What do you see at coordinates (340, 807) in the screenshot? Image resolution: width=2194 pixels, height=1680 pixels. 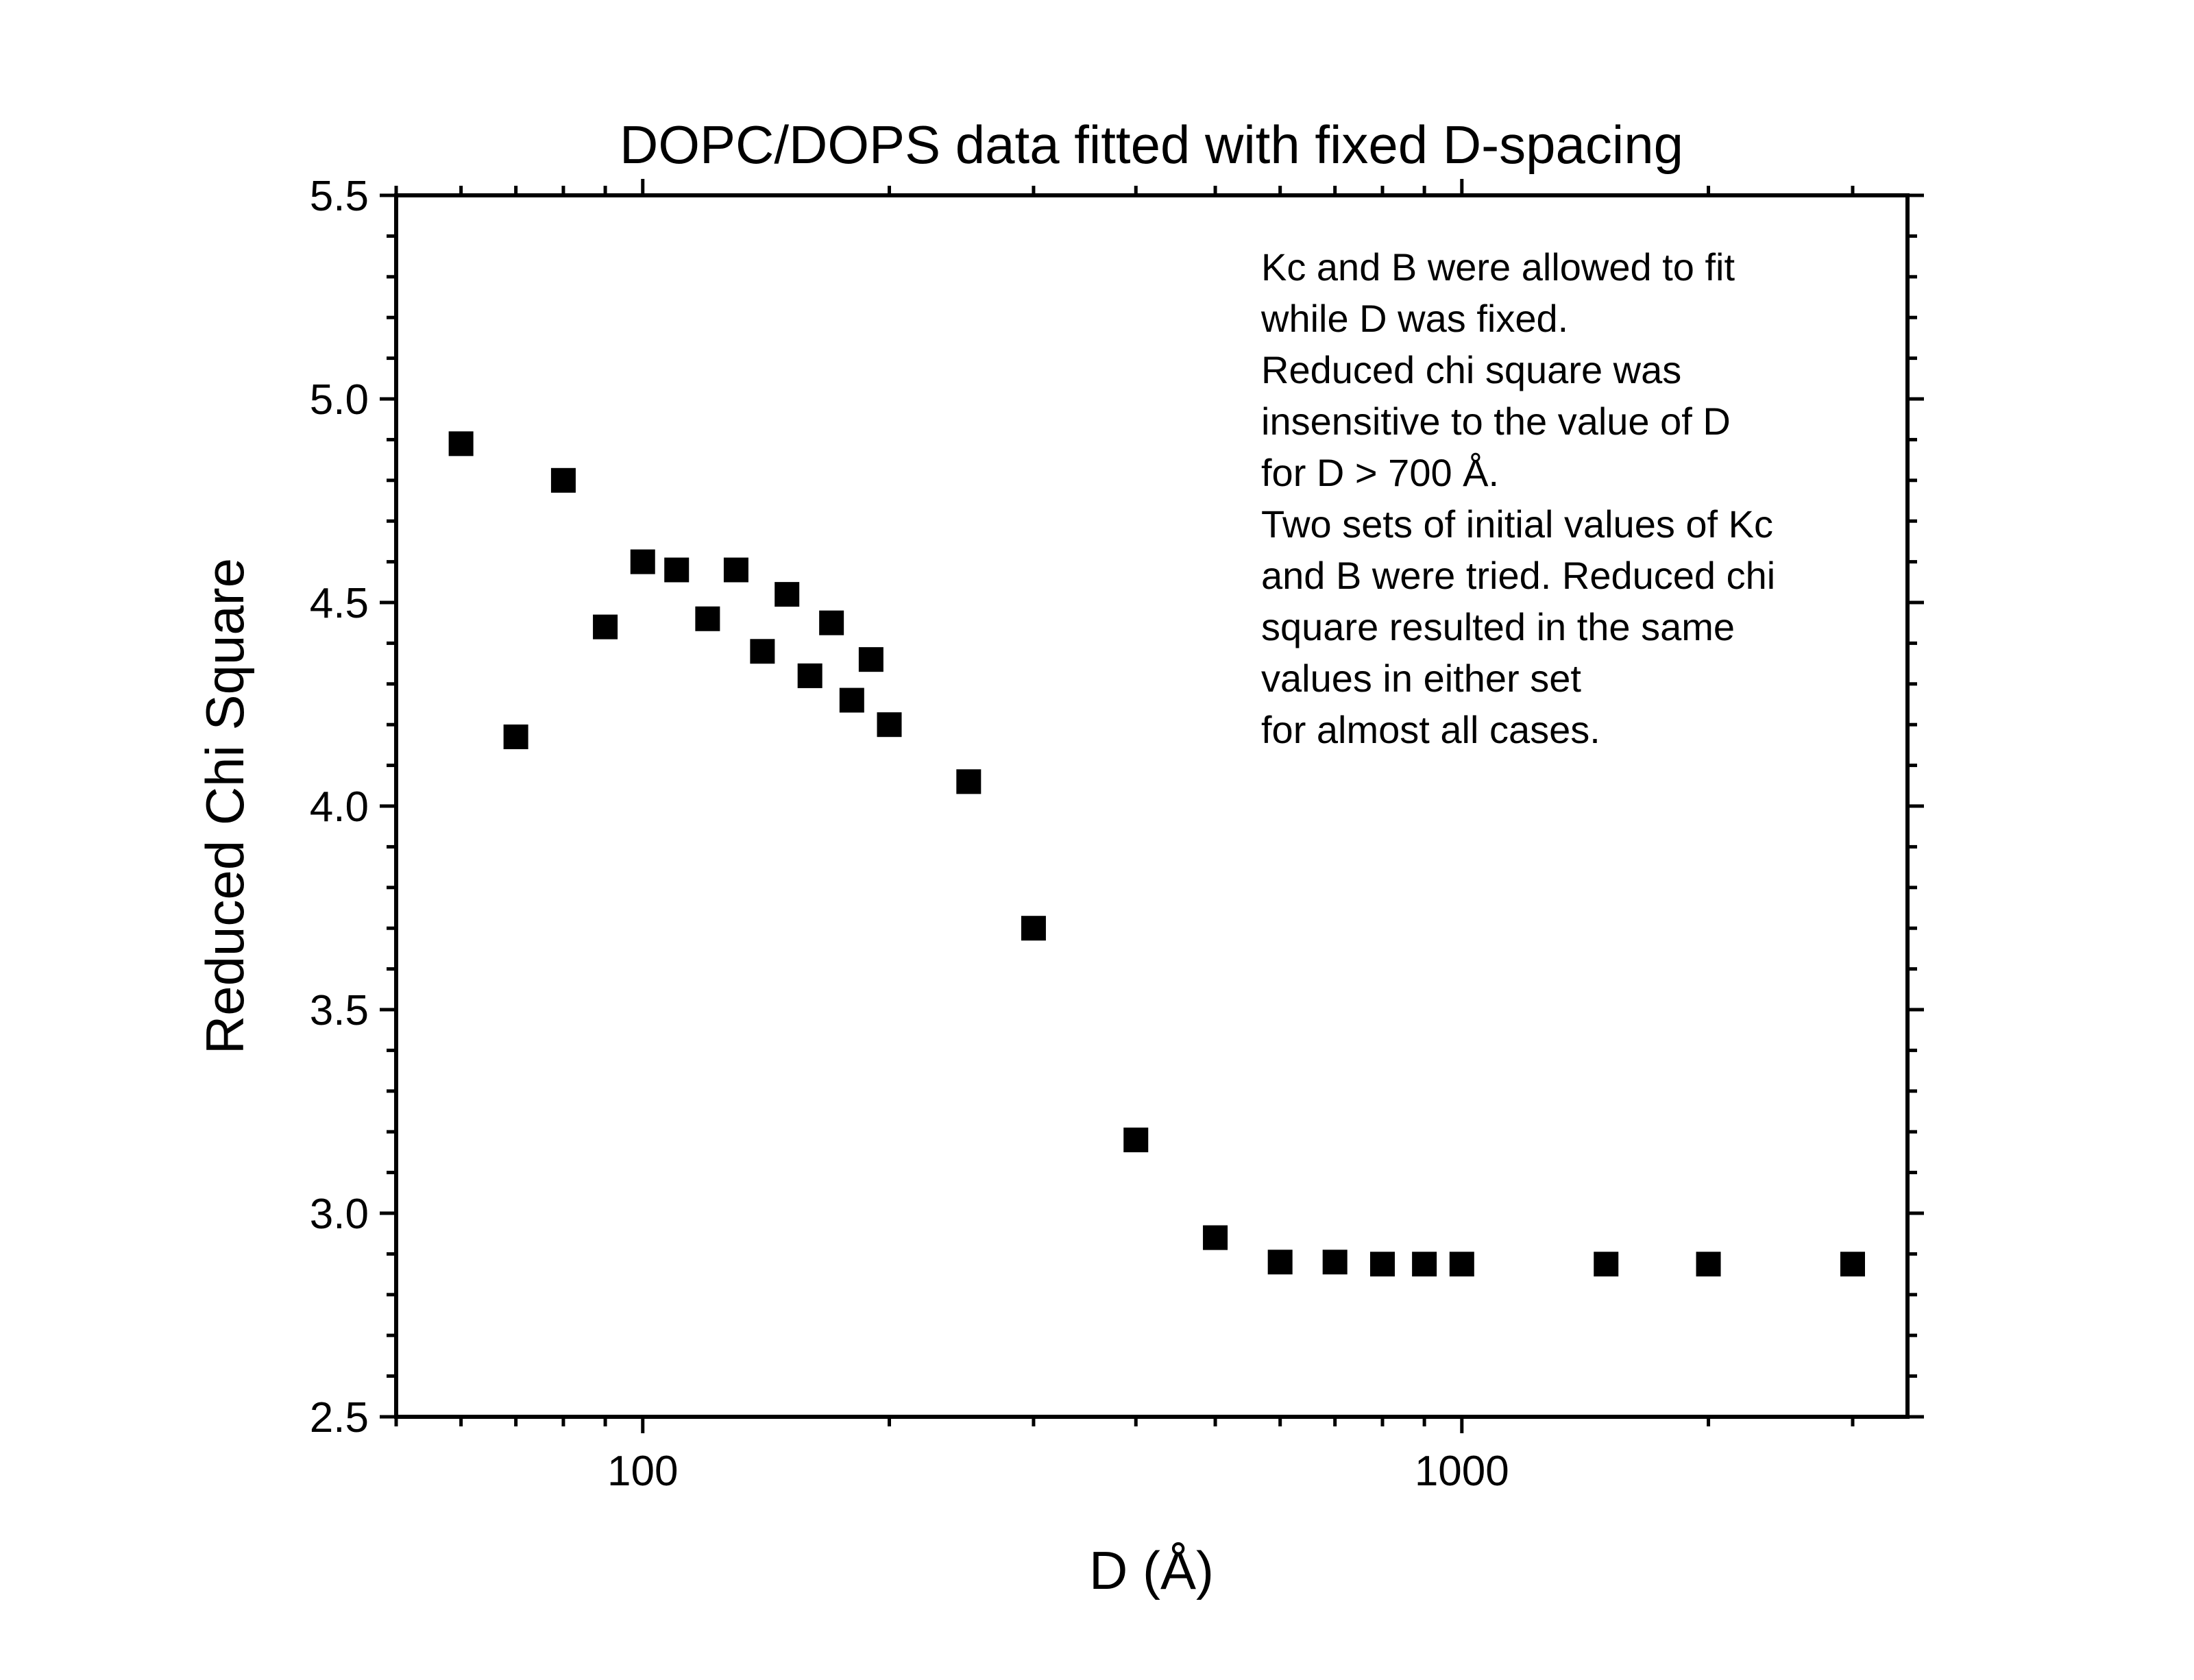 I see `y-tick-label: 4.0` at bounding box center [340, 807].